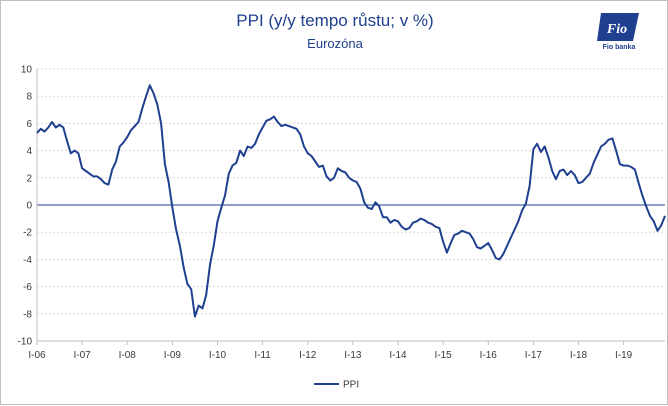 The image size is (668, 406). Describe the element at coordinates (27, 260) in the screenshot. I see `y-tick-label: -4` at that location.